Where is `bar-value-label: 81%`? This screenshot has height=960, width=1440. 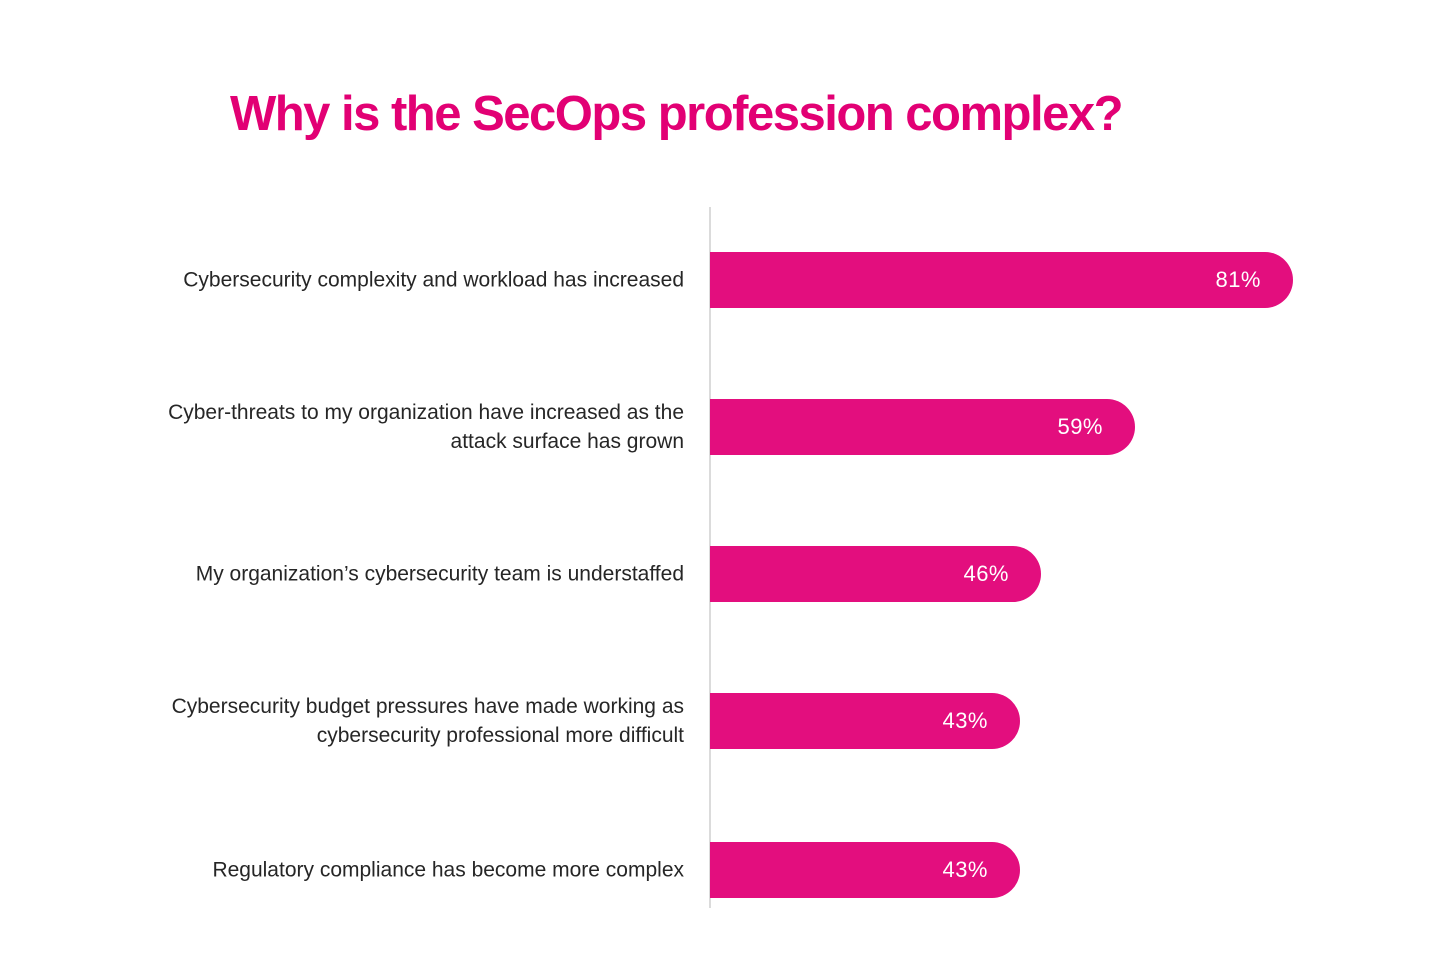 bar-value-label: 81% is located at coordinates (1238, 279).